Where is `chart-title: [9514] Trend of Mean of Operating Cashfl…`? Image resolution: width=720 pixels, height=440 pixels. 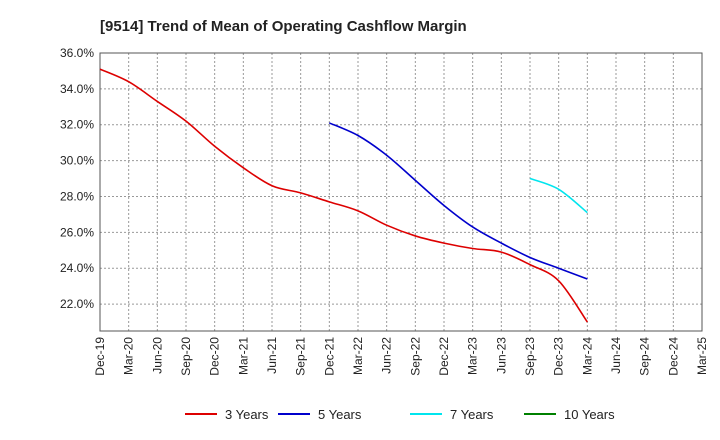
chart-title: [9514] Trend of Mean of Operating Cashfl… is located at coordinates (283, 26).